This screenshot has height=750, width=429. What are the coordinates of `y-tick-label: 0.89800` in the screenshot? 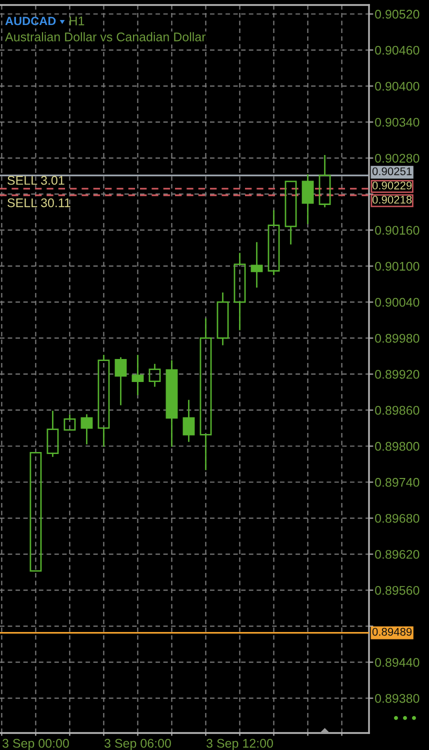 It's located at (397, 446).